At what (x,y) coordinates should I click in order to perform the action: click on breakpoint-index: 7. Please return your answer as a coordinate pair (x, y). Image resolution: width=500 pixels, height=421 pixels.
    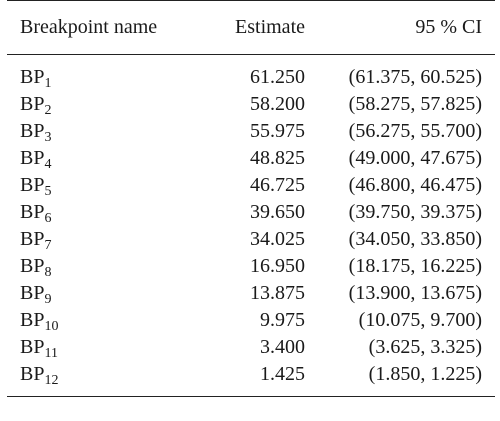
    Looking at the image, I should click on (48, 245).